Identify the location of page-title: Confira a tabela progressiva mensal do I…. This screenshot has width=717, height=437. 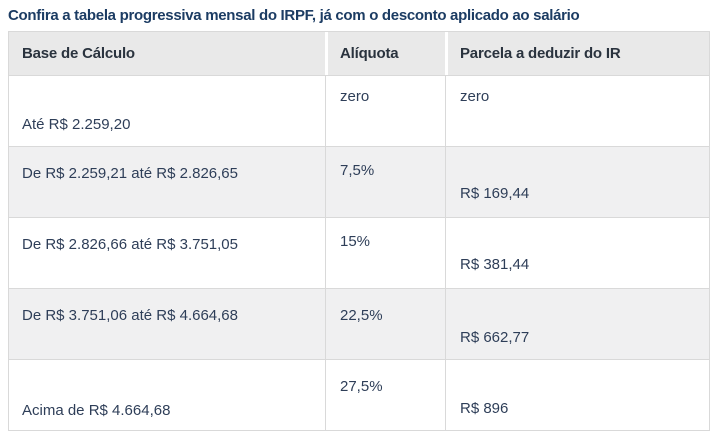
(294, 15).